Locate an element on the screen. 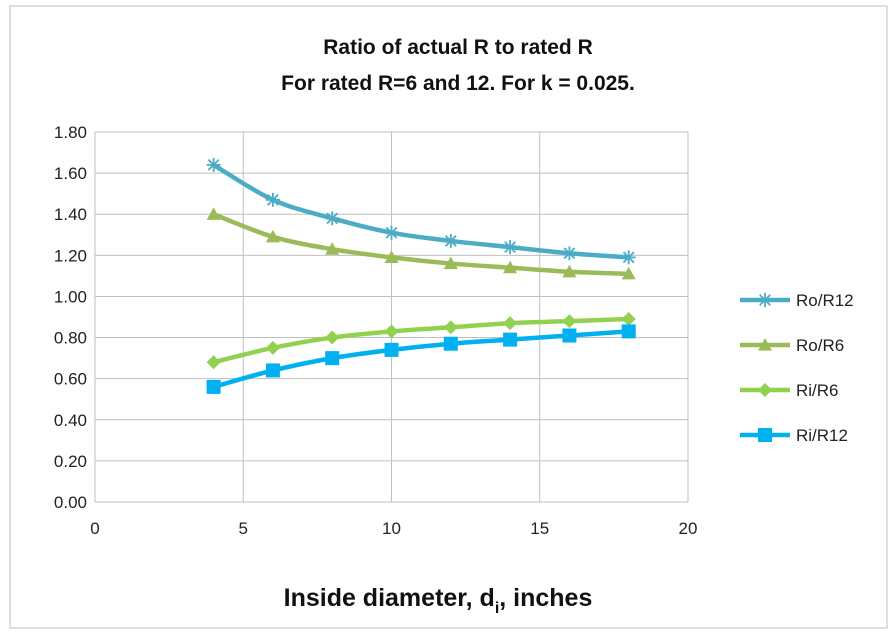  y-tick-label: 0.00 is located at coordinates (70, 502).